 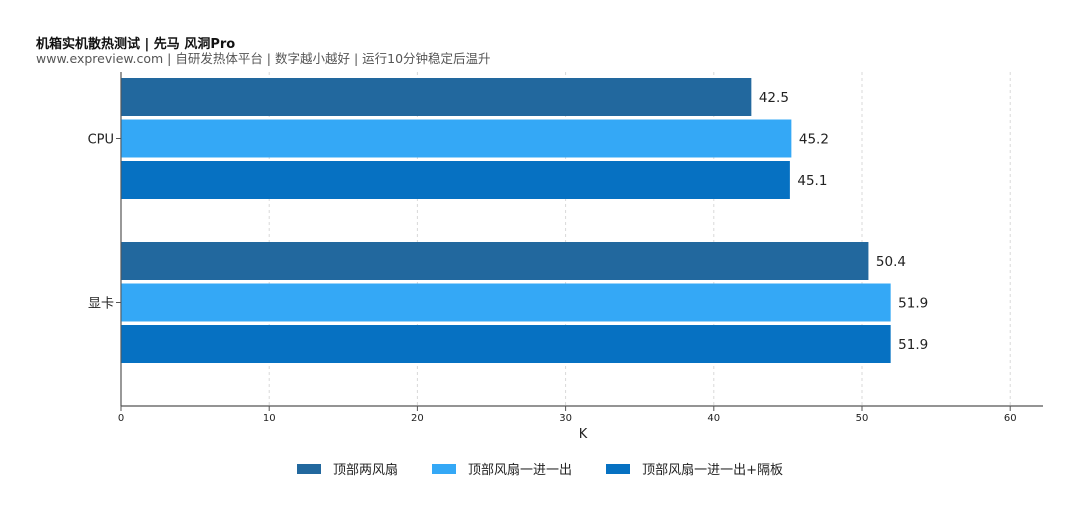 What do you see at coordinates (520, 470) in the screenshot?
I see `legend-label: 顶部风扇一进一出` at bounding box center [520, 470].